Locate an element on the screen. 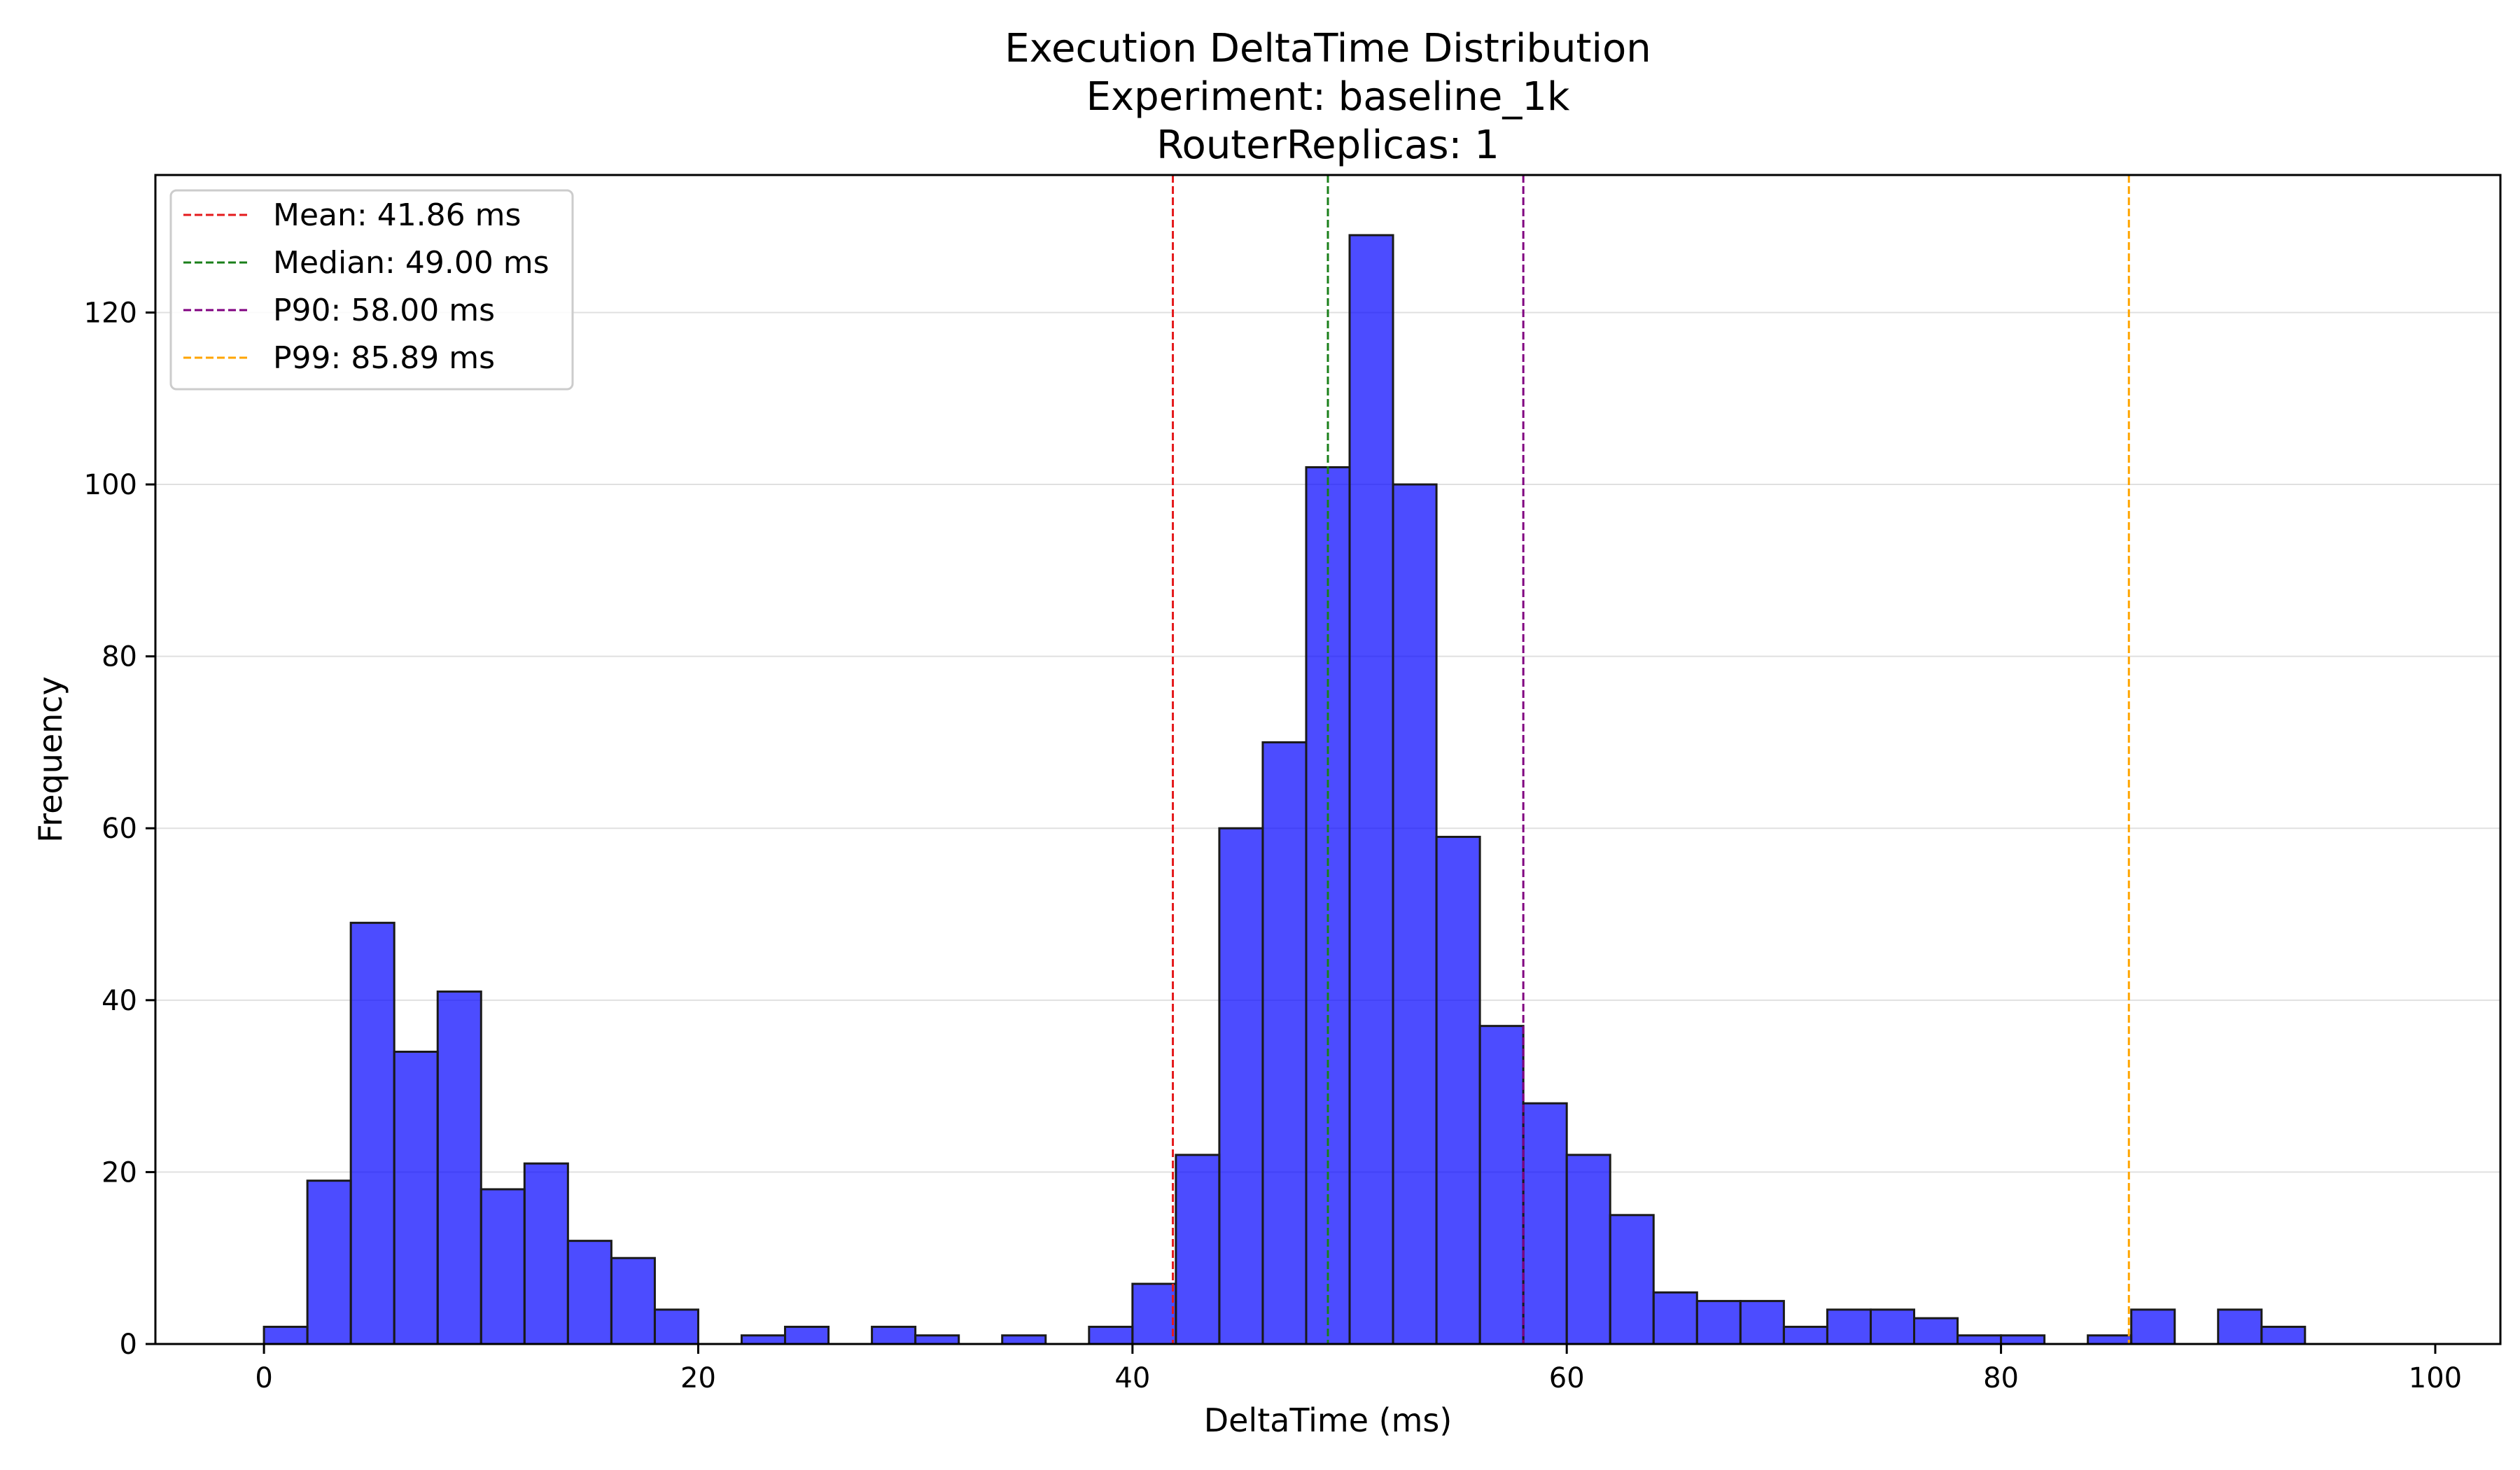  x-tick-label: 80 is located at coordinates (2001, 1378).